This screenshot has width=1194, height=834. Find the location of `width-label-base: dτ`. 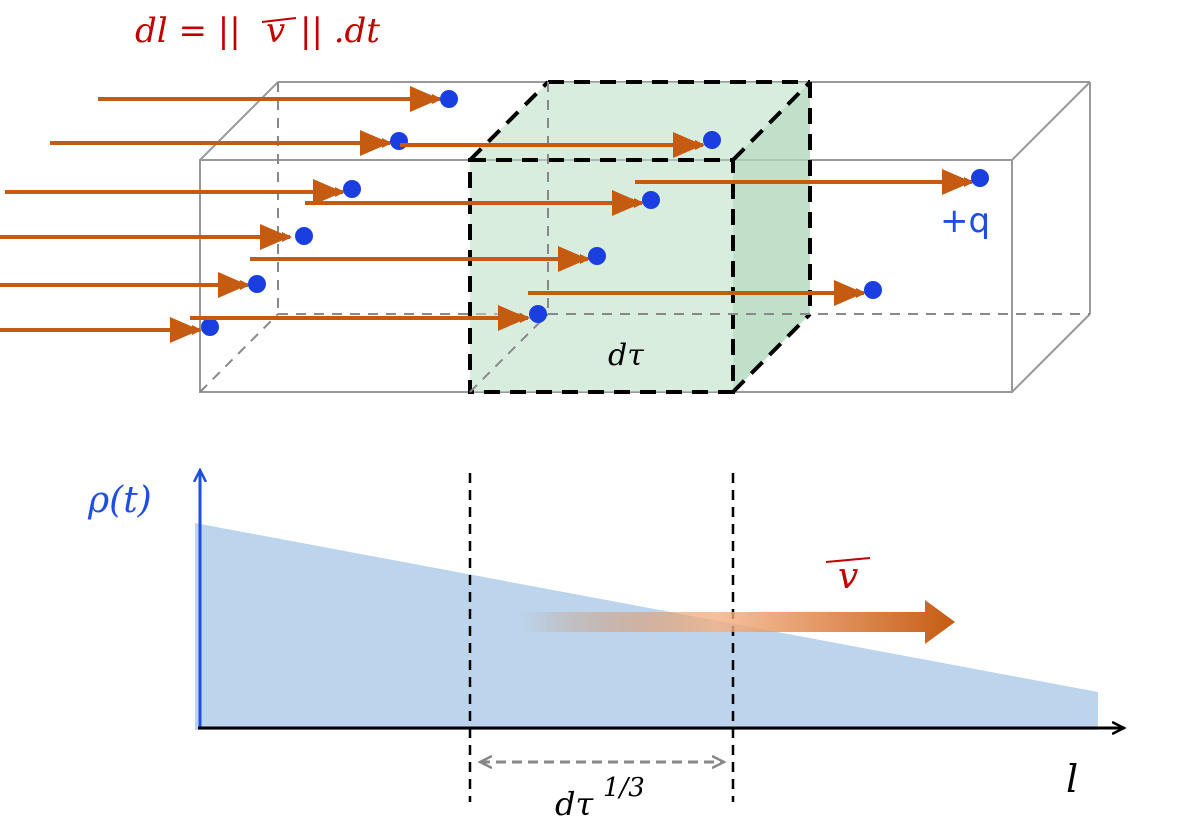

width-label-base: dτ is located at coordinates (574, 804).